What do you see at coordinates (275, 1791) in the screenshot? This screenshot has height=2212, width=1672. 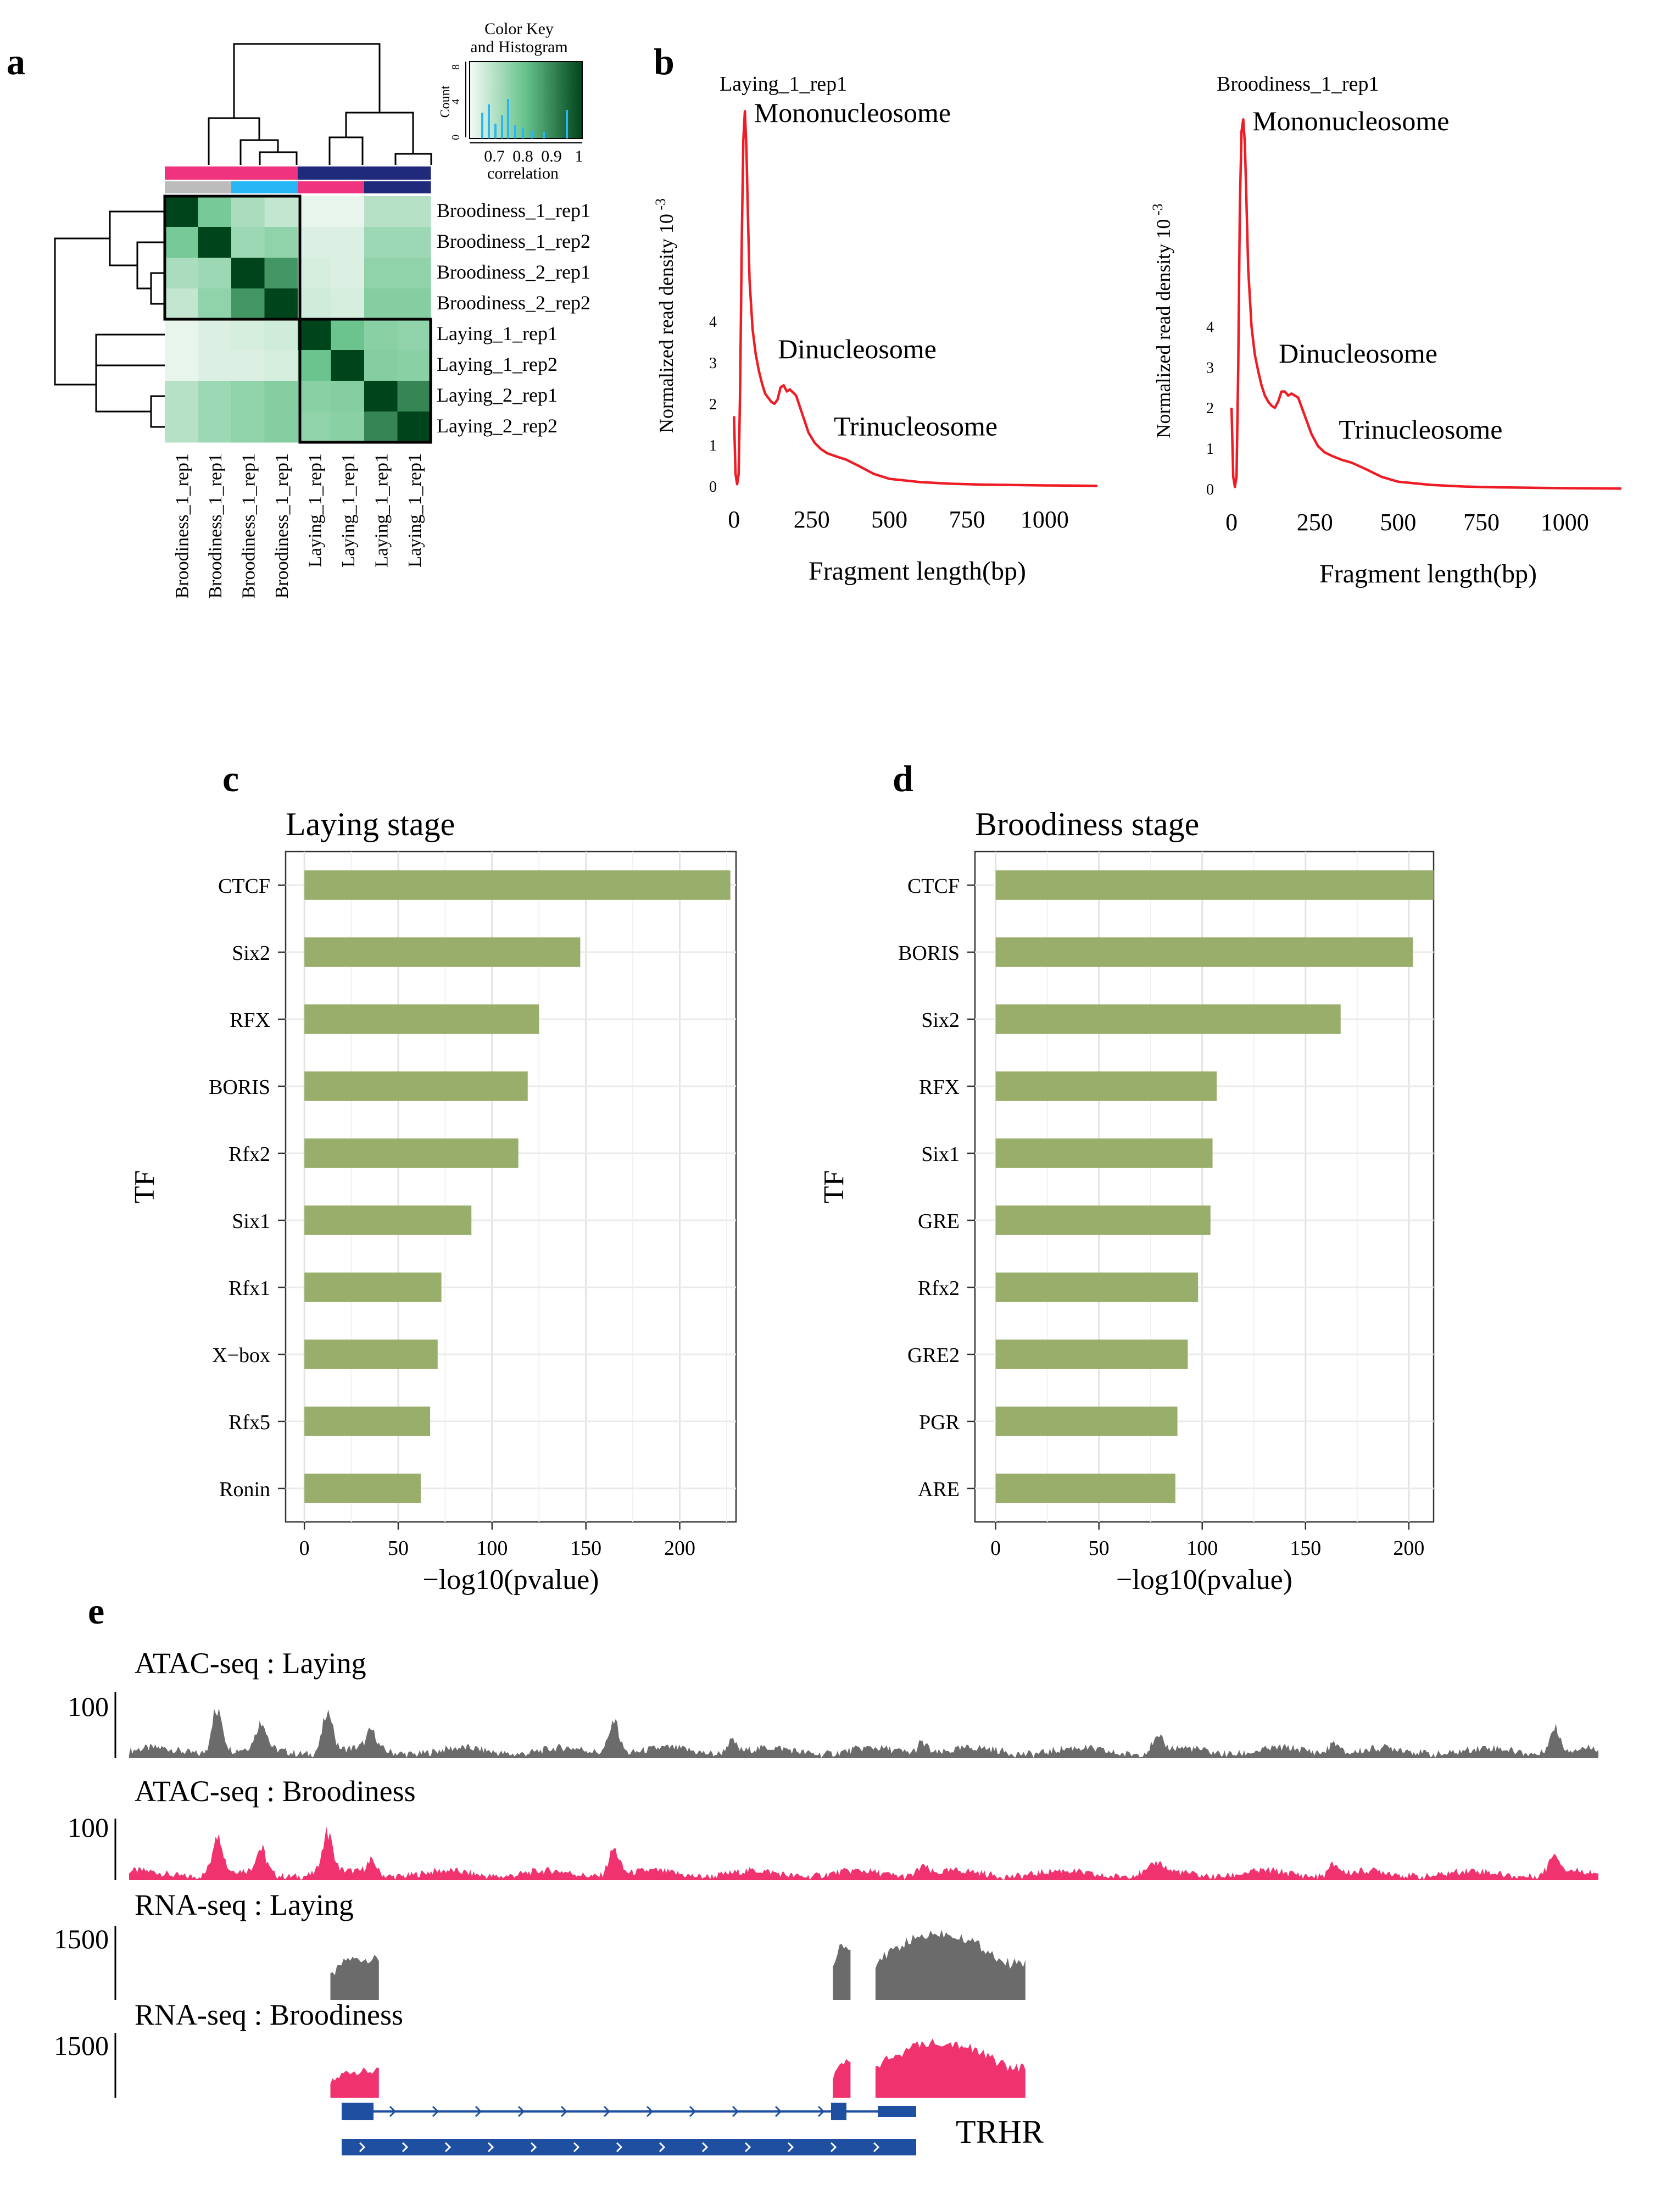 I see `track-label-1: ATAC-seq : Broodiness` at bounding box center [275, 1791].